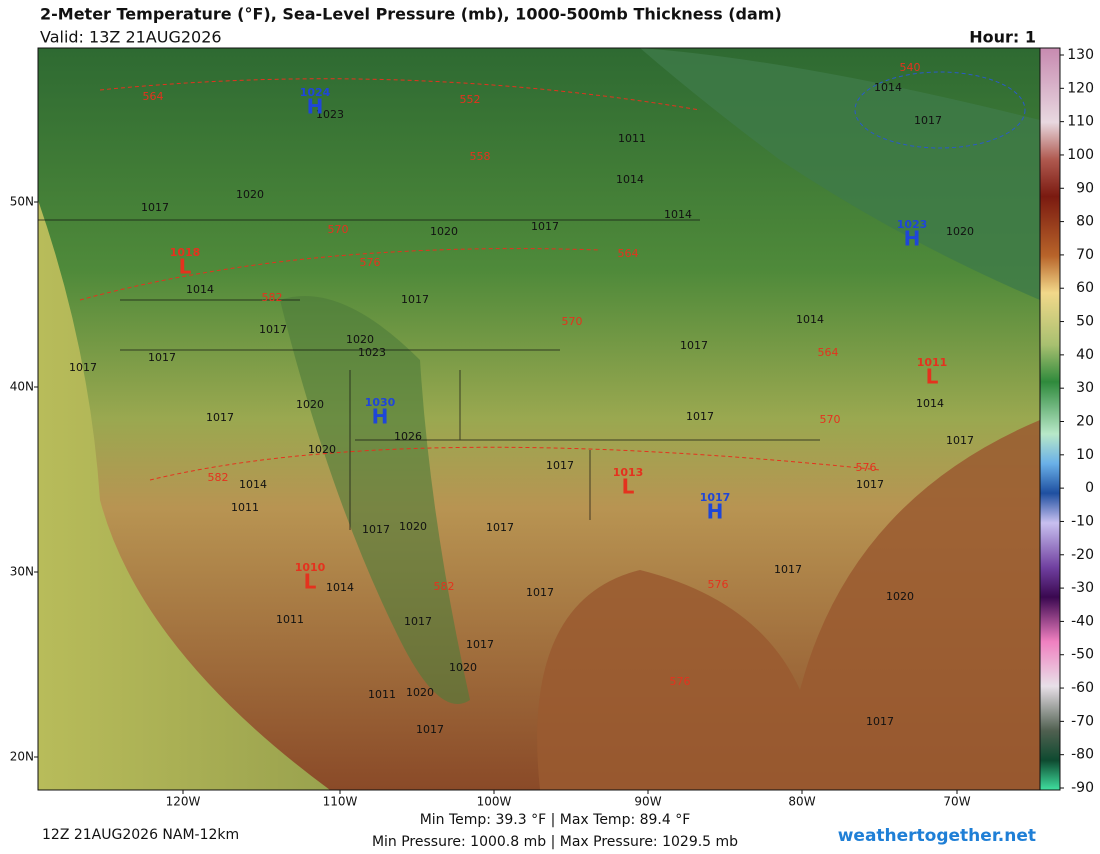 The width and height of the screenshot is (1100, 854). Describe the element at coordinates (628, 472) in the screenshot. I see `pressure-center-value: 1013` at that location.